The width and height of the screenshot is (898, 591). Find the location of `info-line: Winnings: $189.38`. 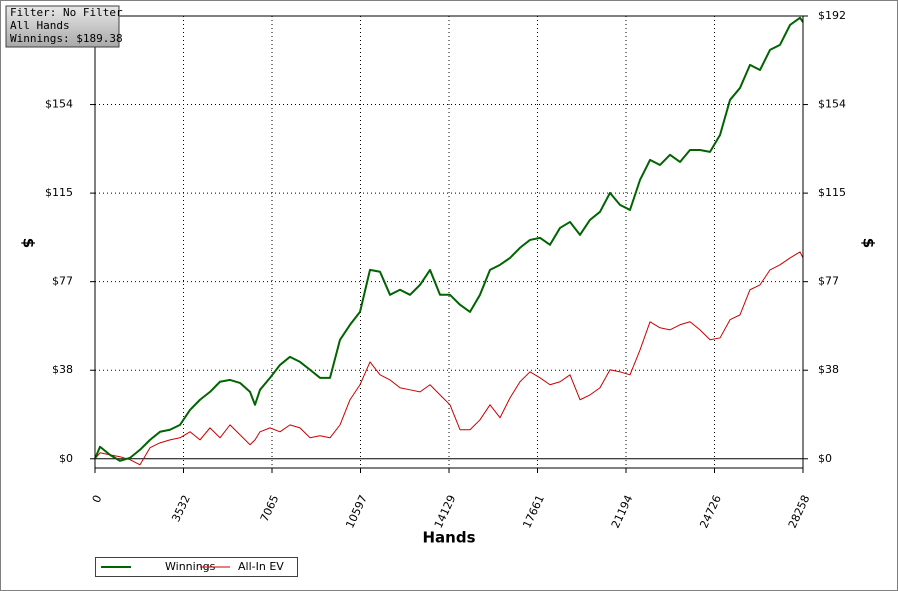

info-line: Winnings: $189.38 is located at coordinates (66, 38).